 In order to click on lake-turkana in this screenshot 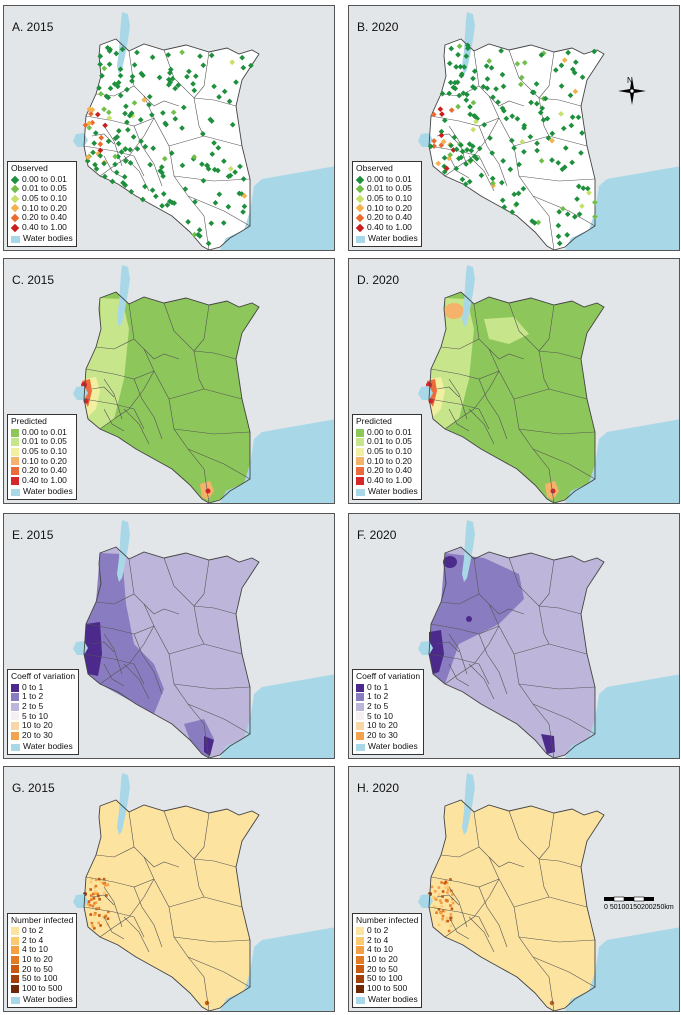, I will do `click(468, 43)`.